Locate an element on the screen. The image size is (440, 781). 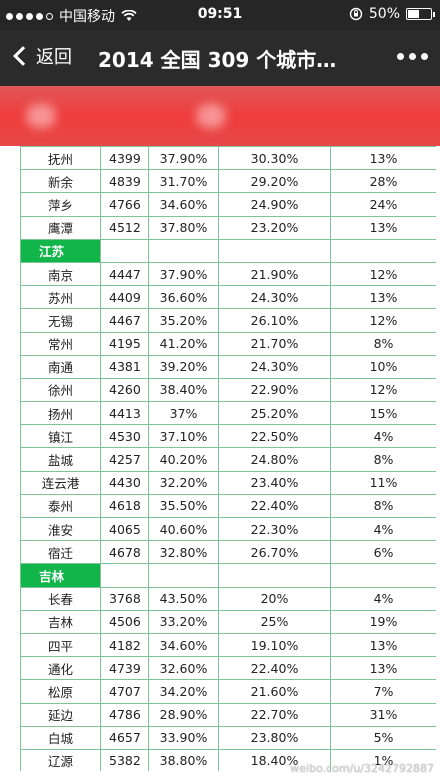
percent-cell: 26.10% is located at coordinates (274, 320).